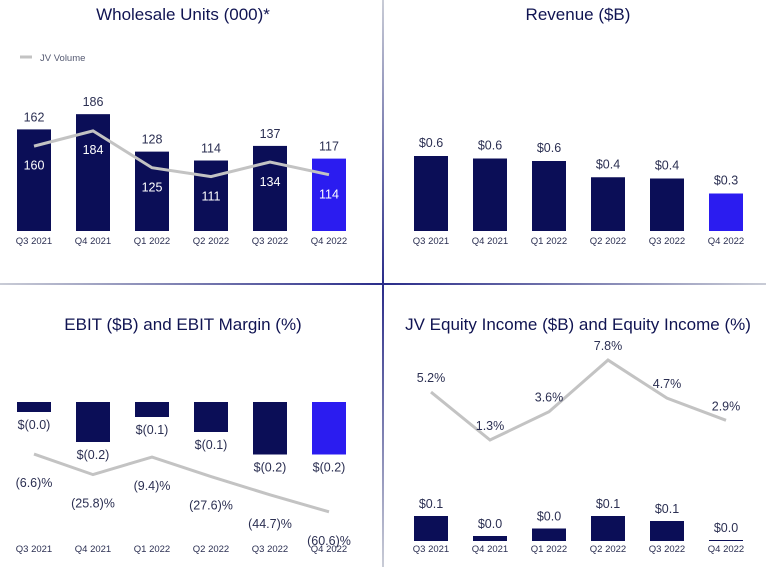  Describe the element at coordinates (667, 241) in the screenshot. I see `revenue-category-label: Q3 2022` at that location.